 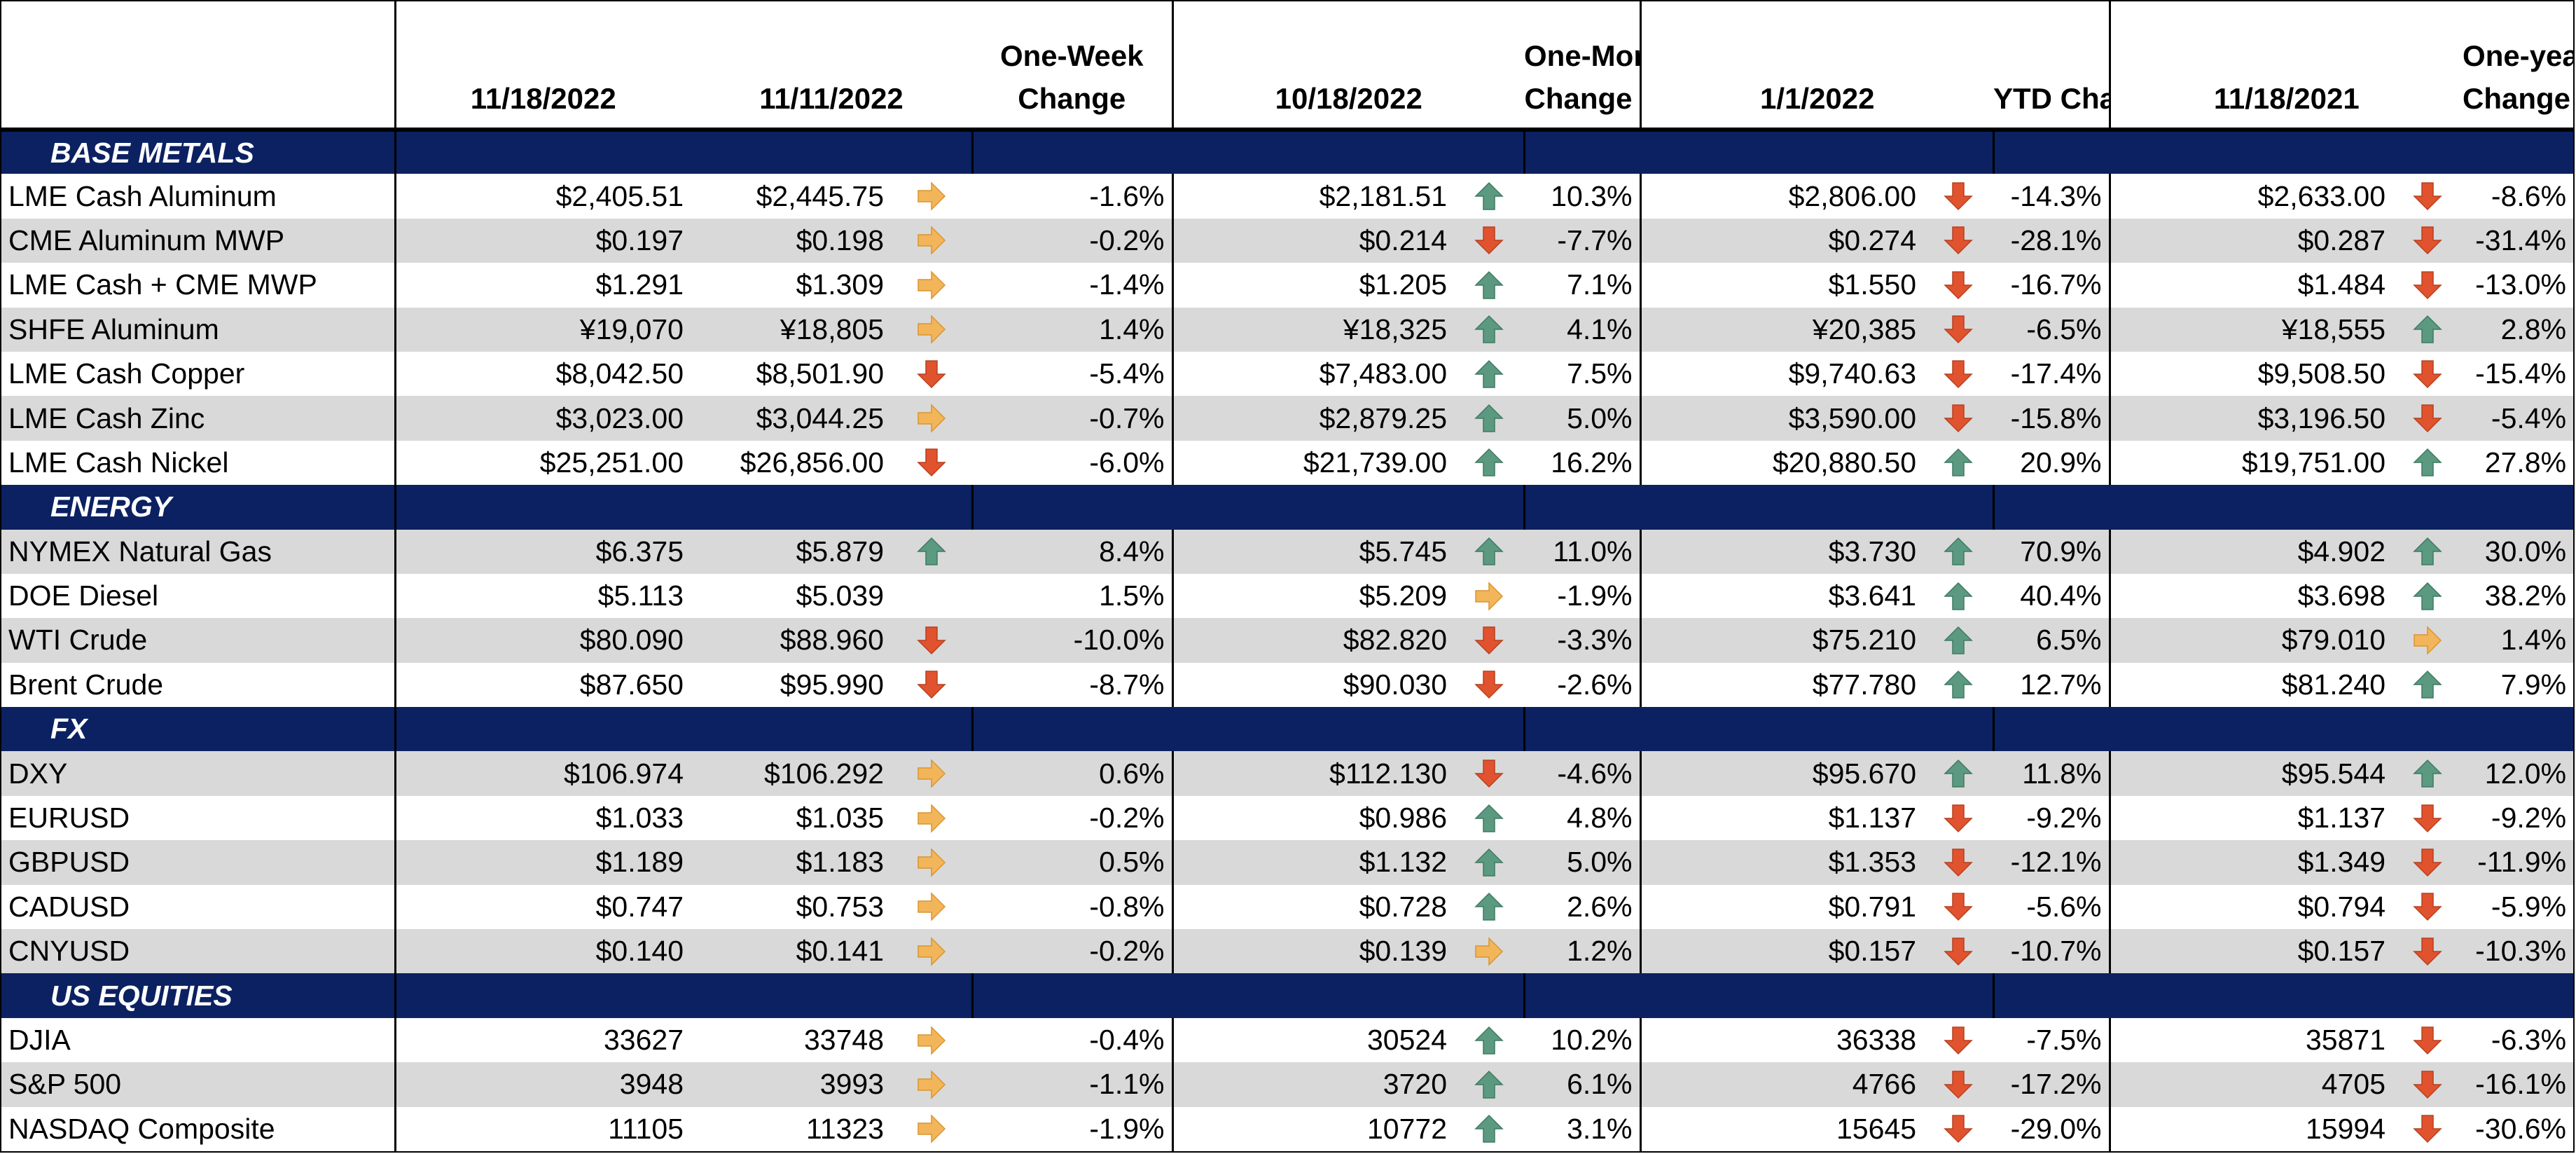 I want to click on year-prev-value: $1.349, so click(x=2250, y=862).